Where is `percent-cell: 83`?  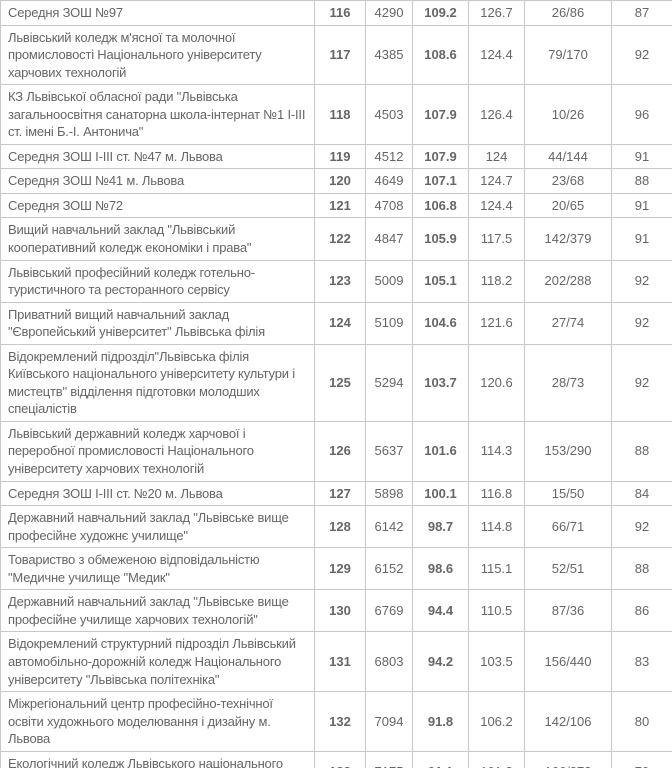 percent-cell: 83 is located at coordinates (641, 662).